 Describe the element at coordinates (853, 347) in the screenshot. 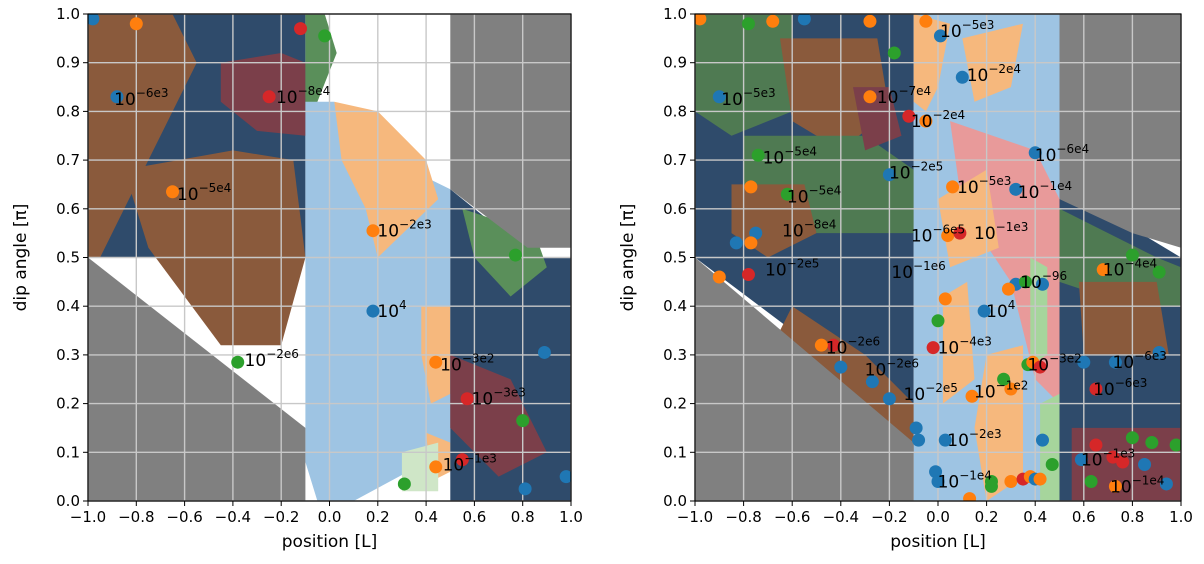

I see `annotation-label: 10−2e6` at that location.